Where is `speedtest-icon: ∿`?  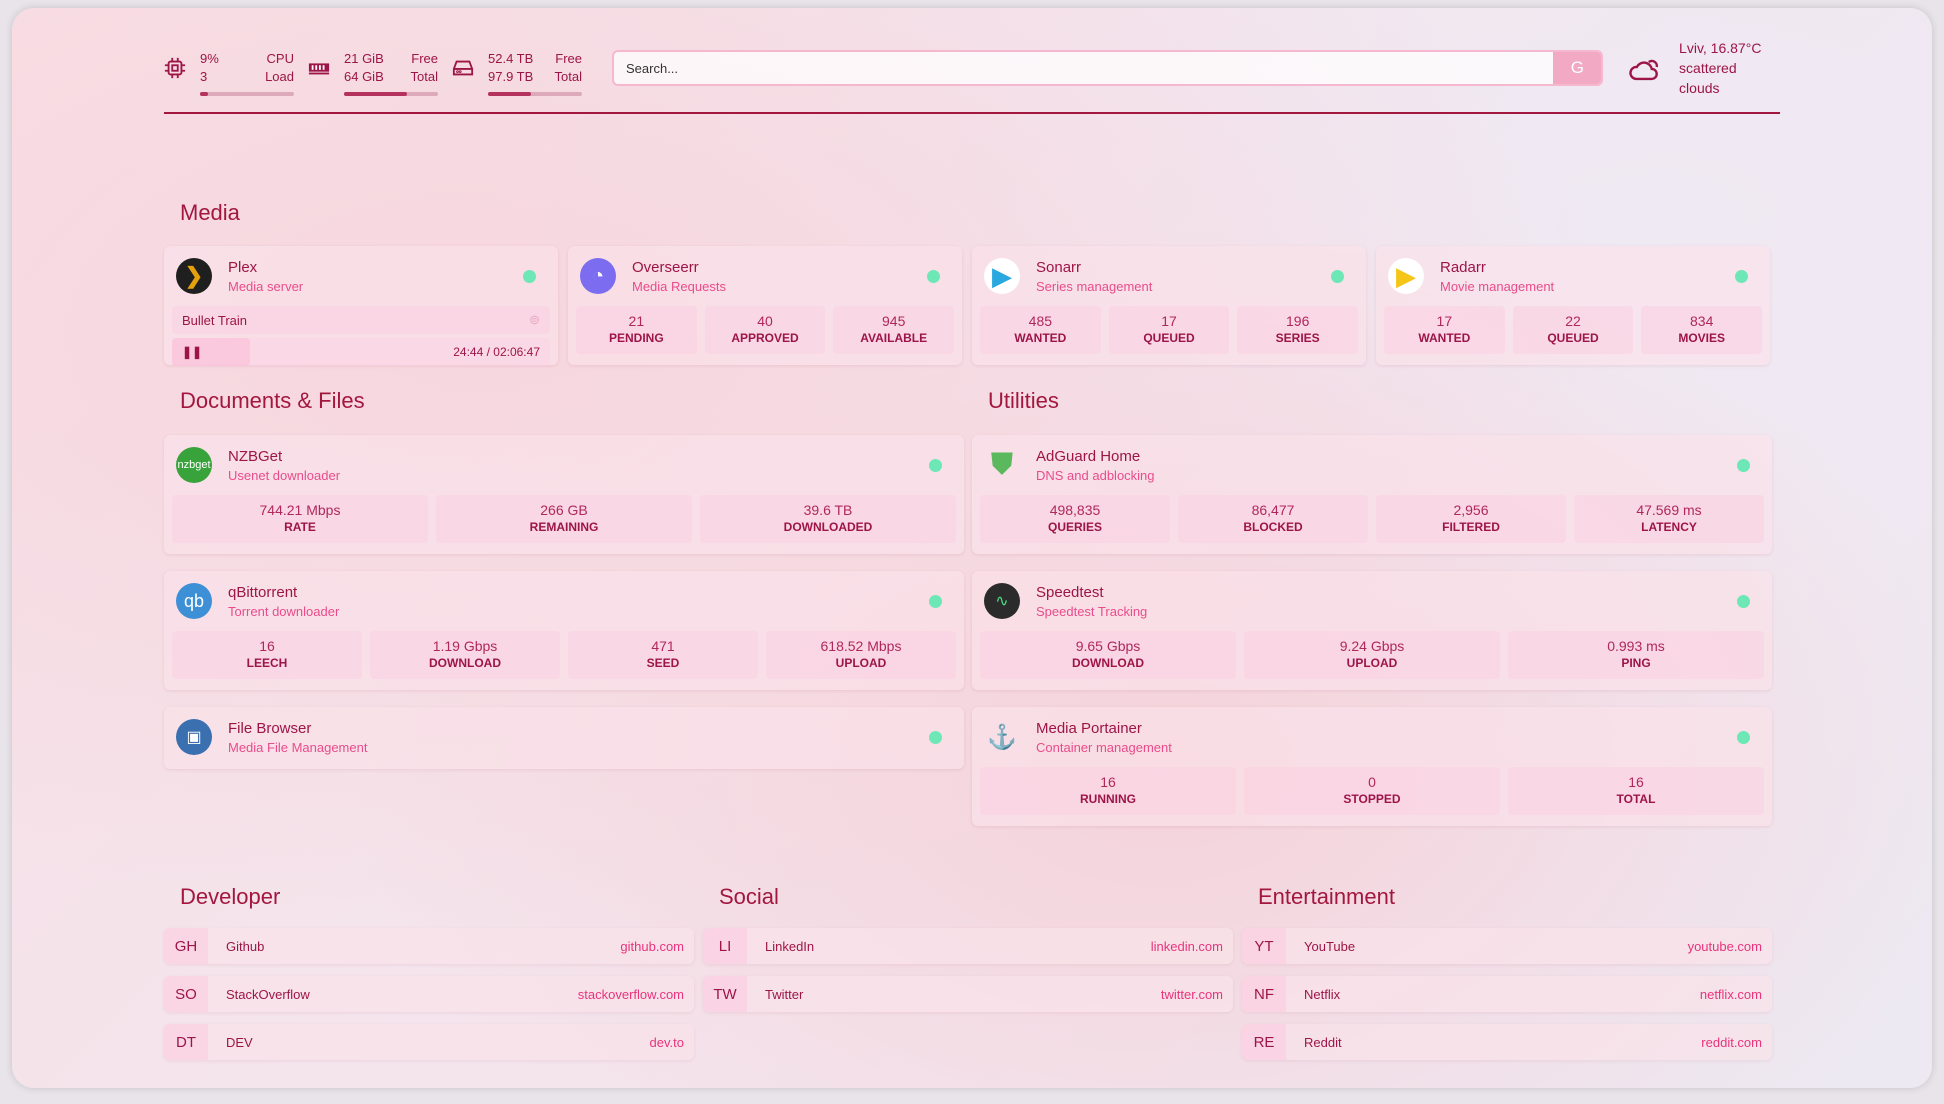
speedtest-icon: ∿ is located at coordinates (1002, 601).